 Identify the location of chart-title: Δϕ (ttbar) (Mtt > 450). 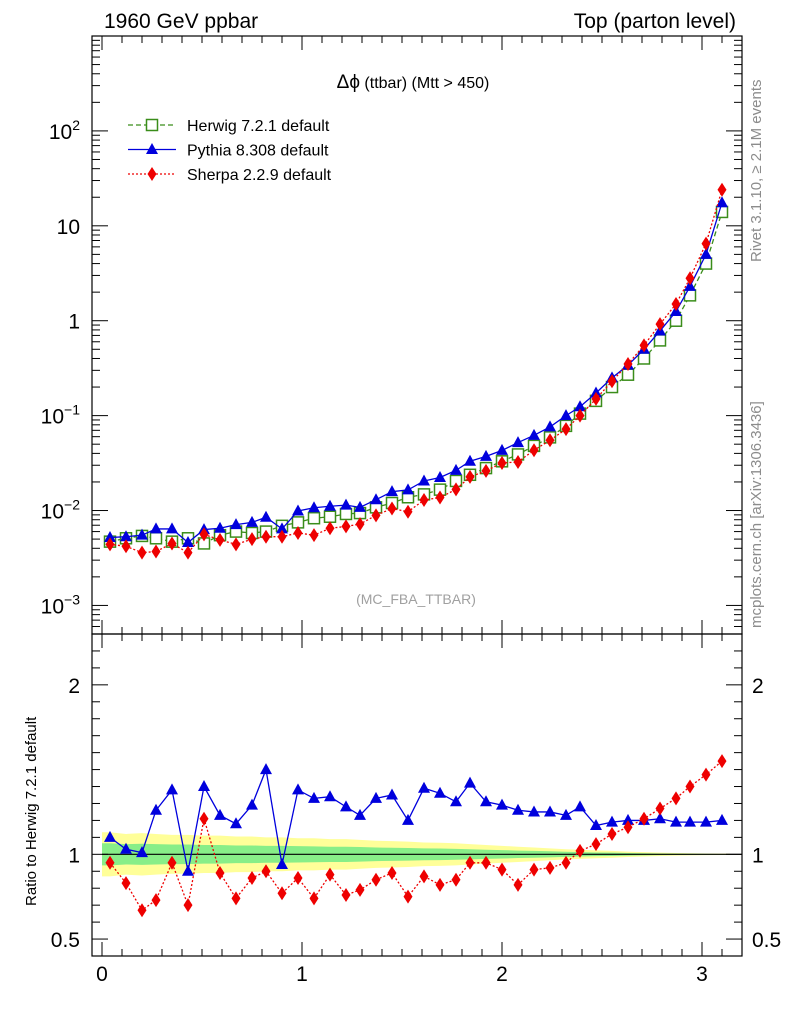
(413, 82).